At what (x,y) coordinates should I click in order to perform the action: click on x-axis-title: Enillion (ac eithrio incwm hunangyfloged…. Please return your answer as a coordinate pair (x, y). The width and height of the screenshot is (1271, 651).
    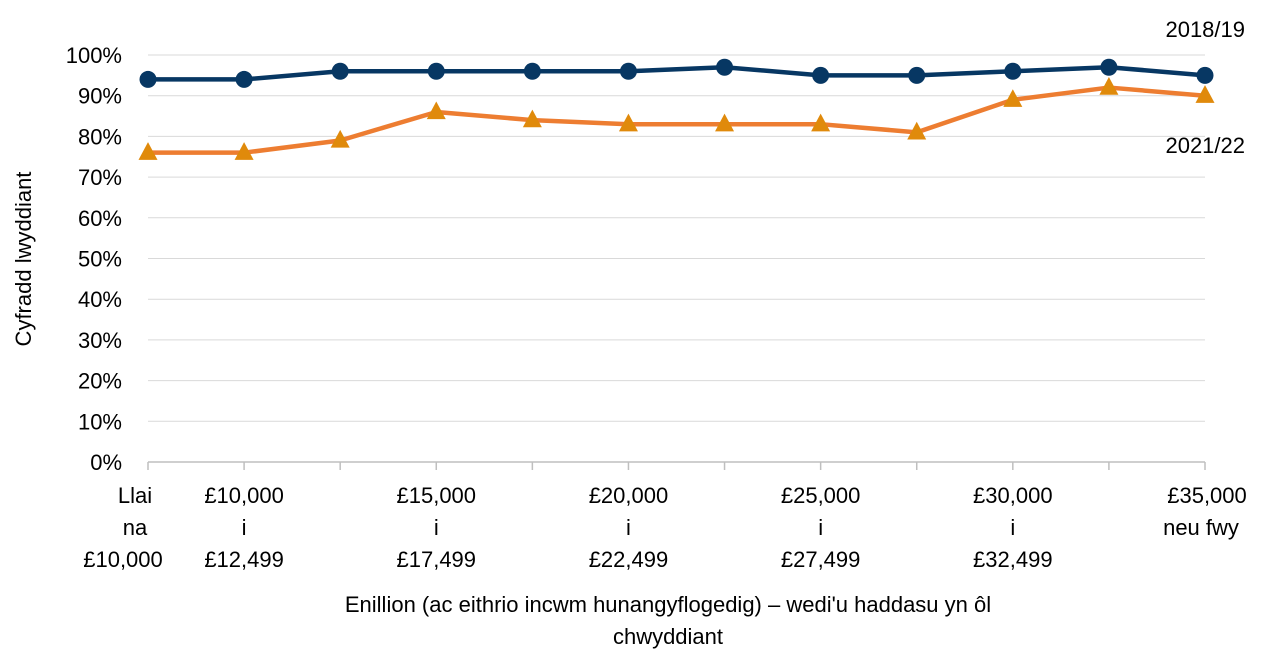
    Looking at the image, I should click on (668, 620).